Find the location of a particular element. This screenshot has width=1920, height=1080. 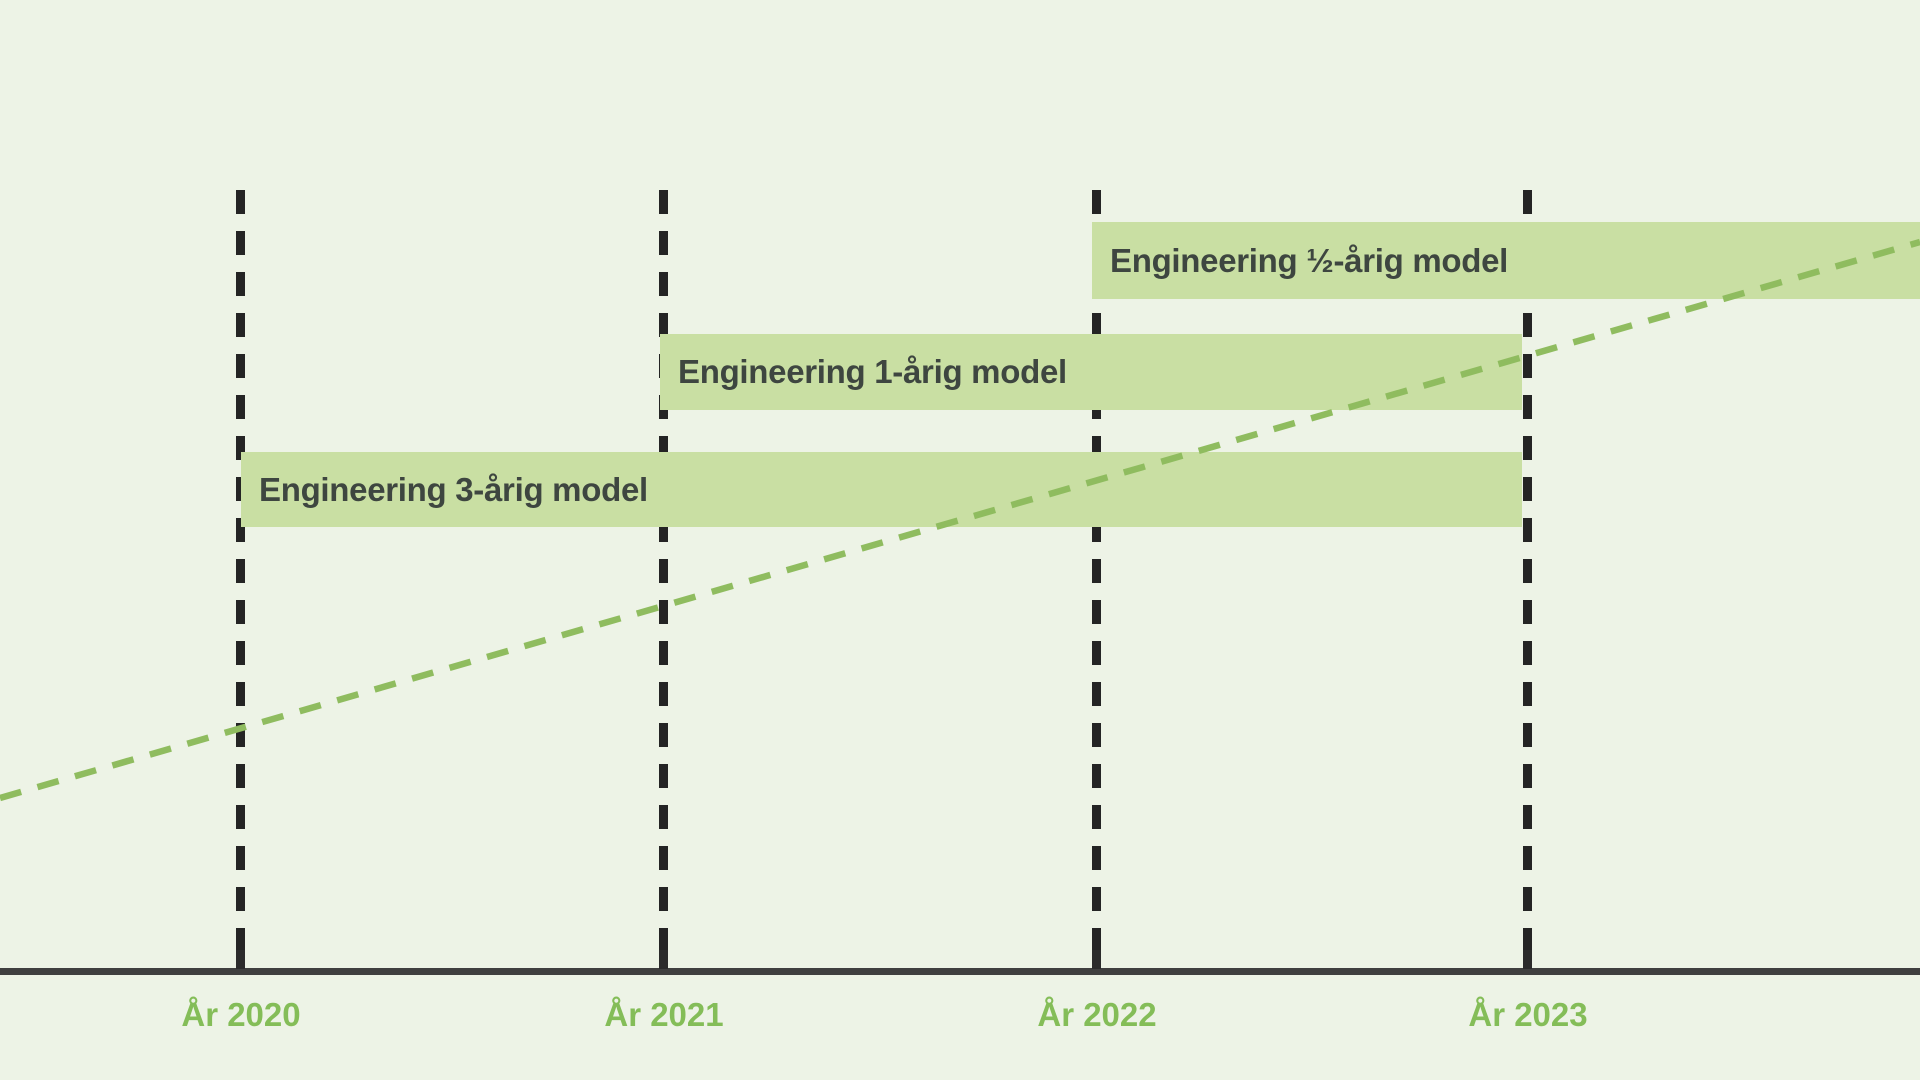

bar-one-year-model: Engineering 1-årig model is located at coordinates (1091, 372).